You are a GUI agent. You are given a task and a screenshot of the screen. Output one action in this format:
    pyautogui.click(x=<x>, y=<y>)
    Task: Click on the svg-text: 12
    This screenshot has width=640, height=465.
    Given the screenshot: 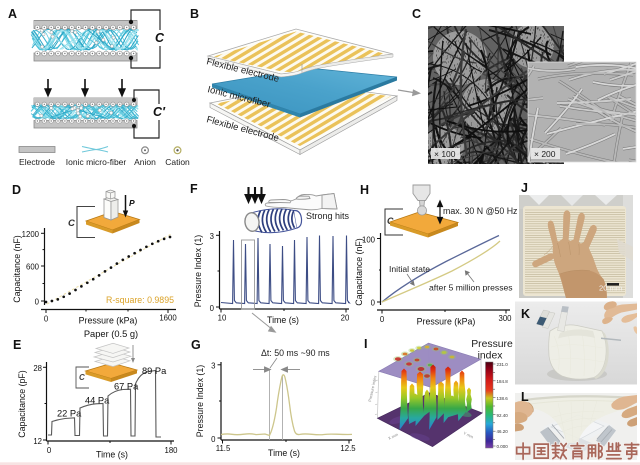 What is the action you would take?
    pyautogui.click(x=37, y=441)
    